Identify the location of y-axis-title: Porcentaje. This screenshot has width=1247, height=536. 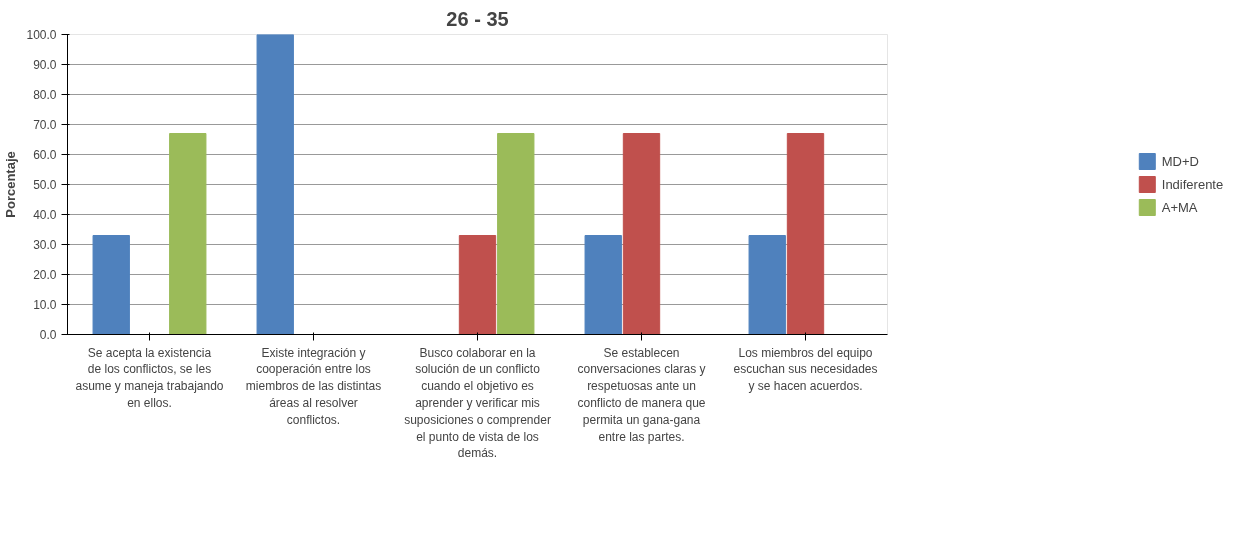
(11, 184).